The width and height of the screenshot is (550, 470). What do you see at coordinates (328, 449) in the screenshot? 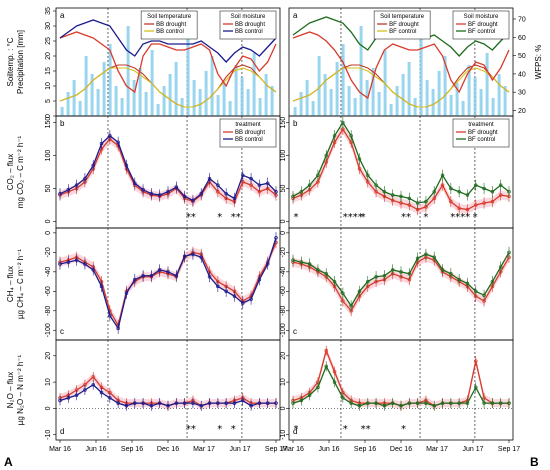
I see `x-tick-label: Jun 16` at bounding box center [328, 449].